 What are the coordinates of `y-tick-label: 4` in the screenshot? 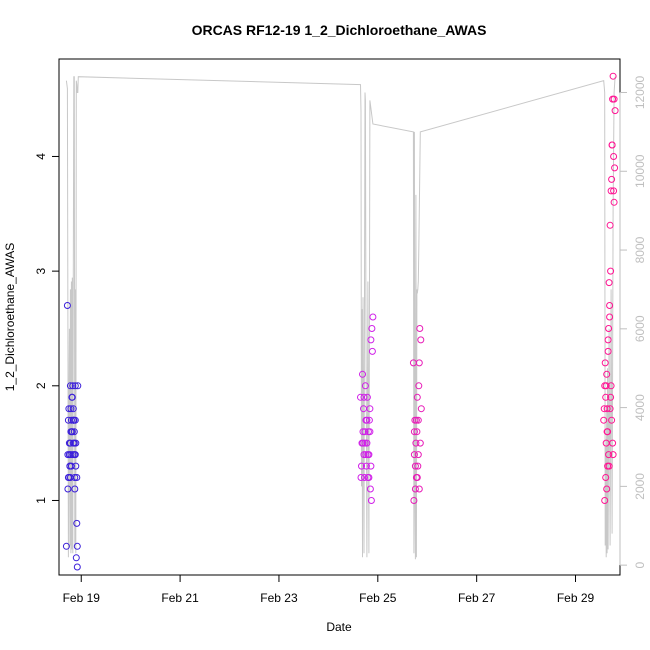 It's located at (41, 156).